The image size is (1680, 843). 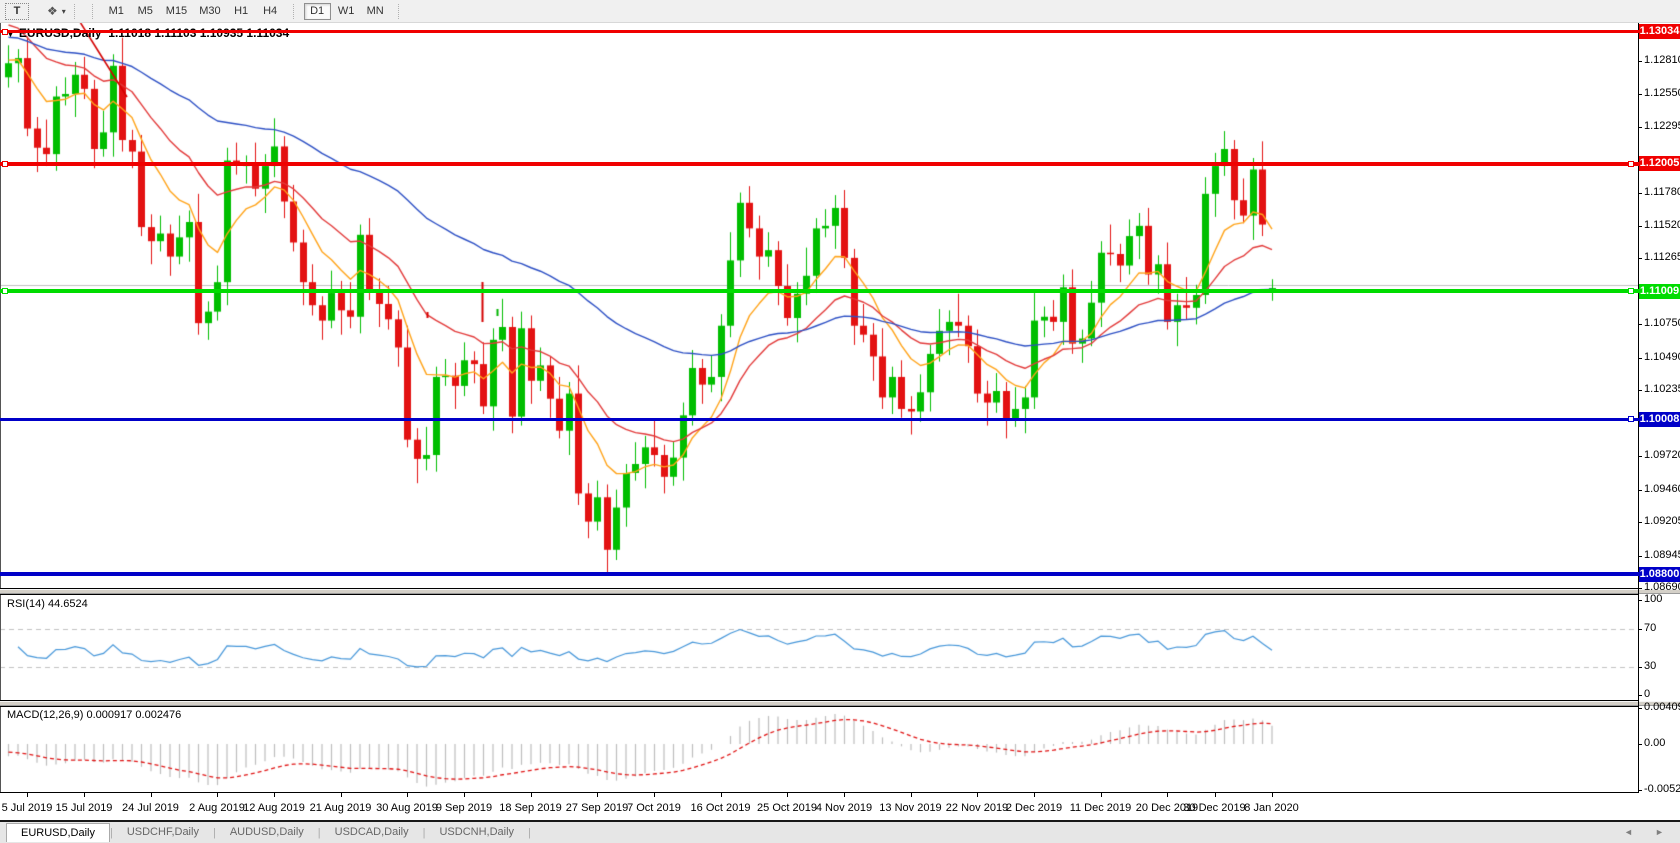 I want to click on tab-scroll-right-icon: ►, so click(x=1659, y=832).